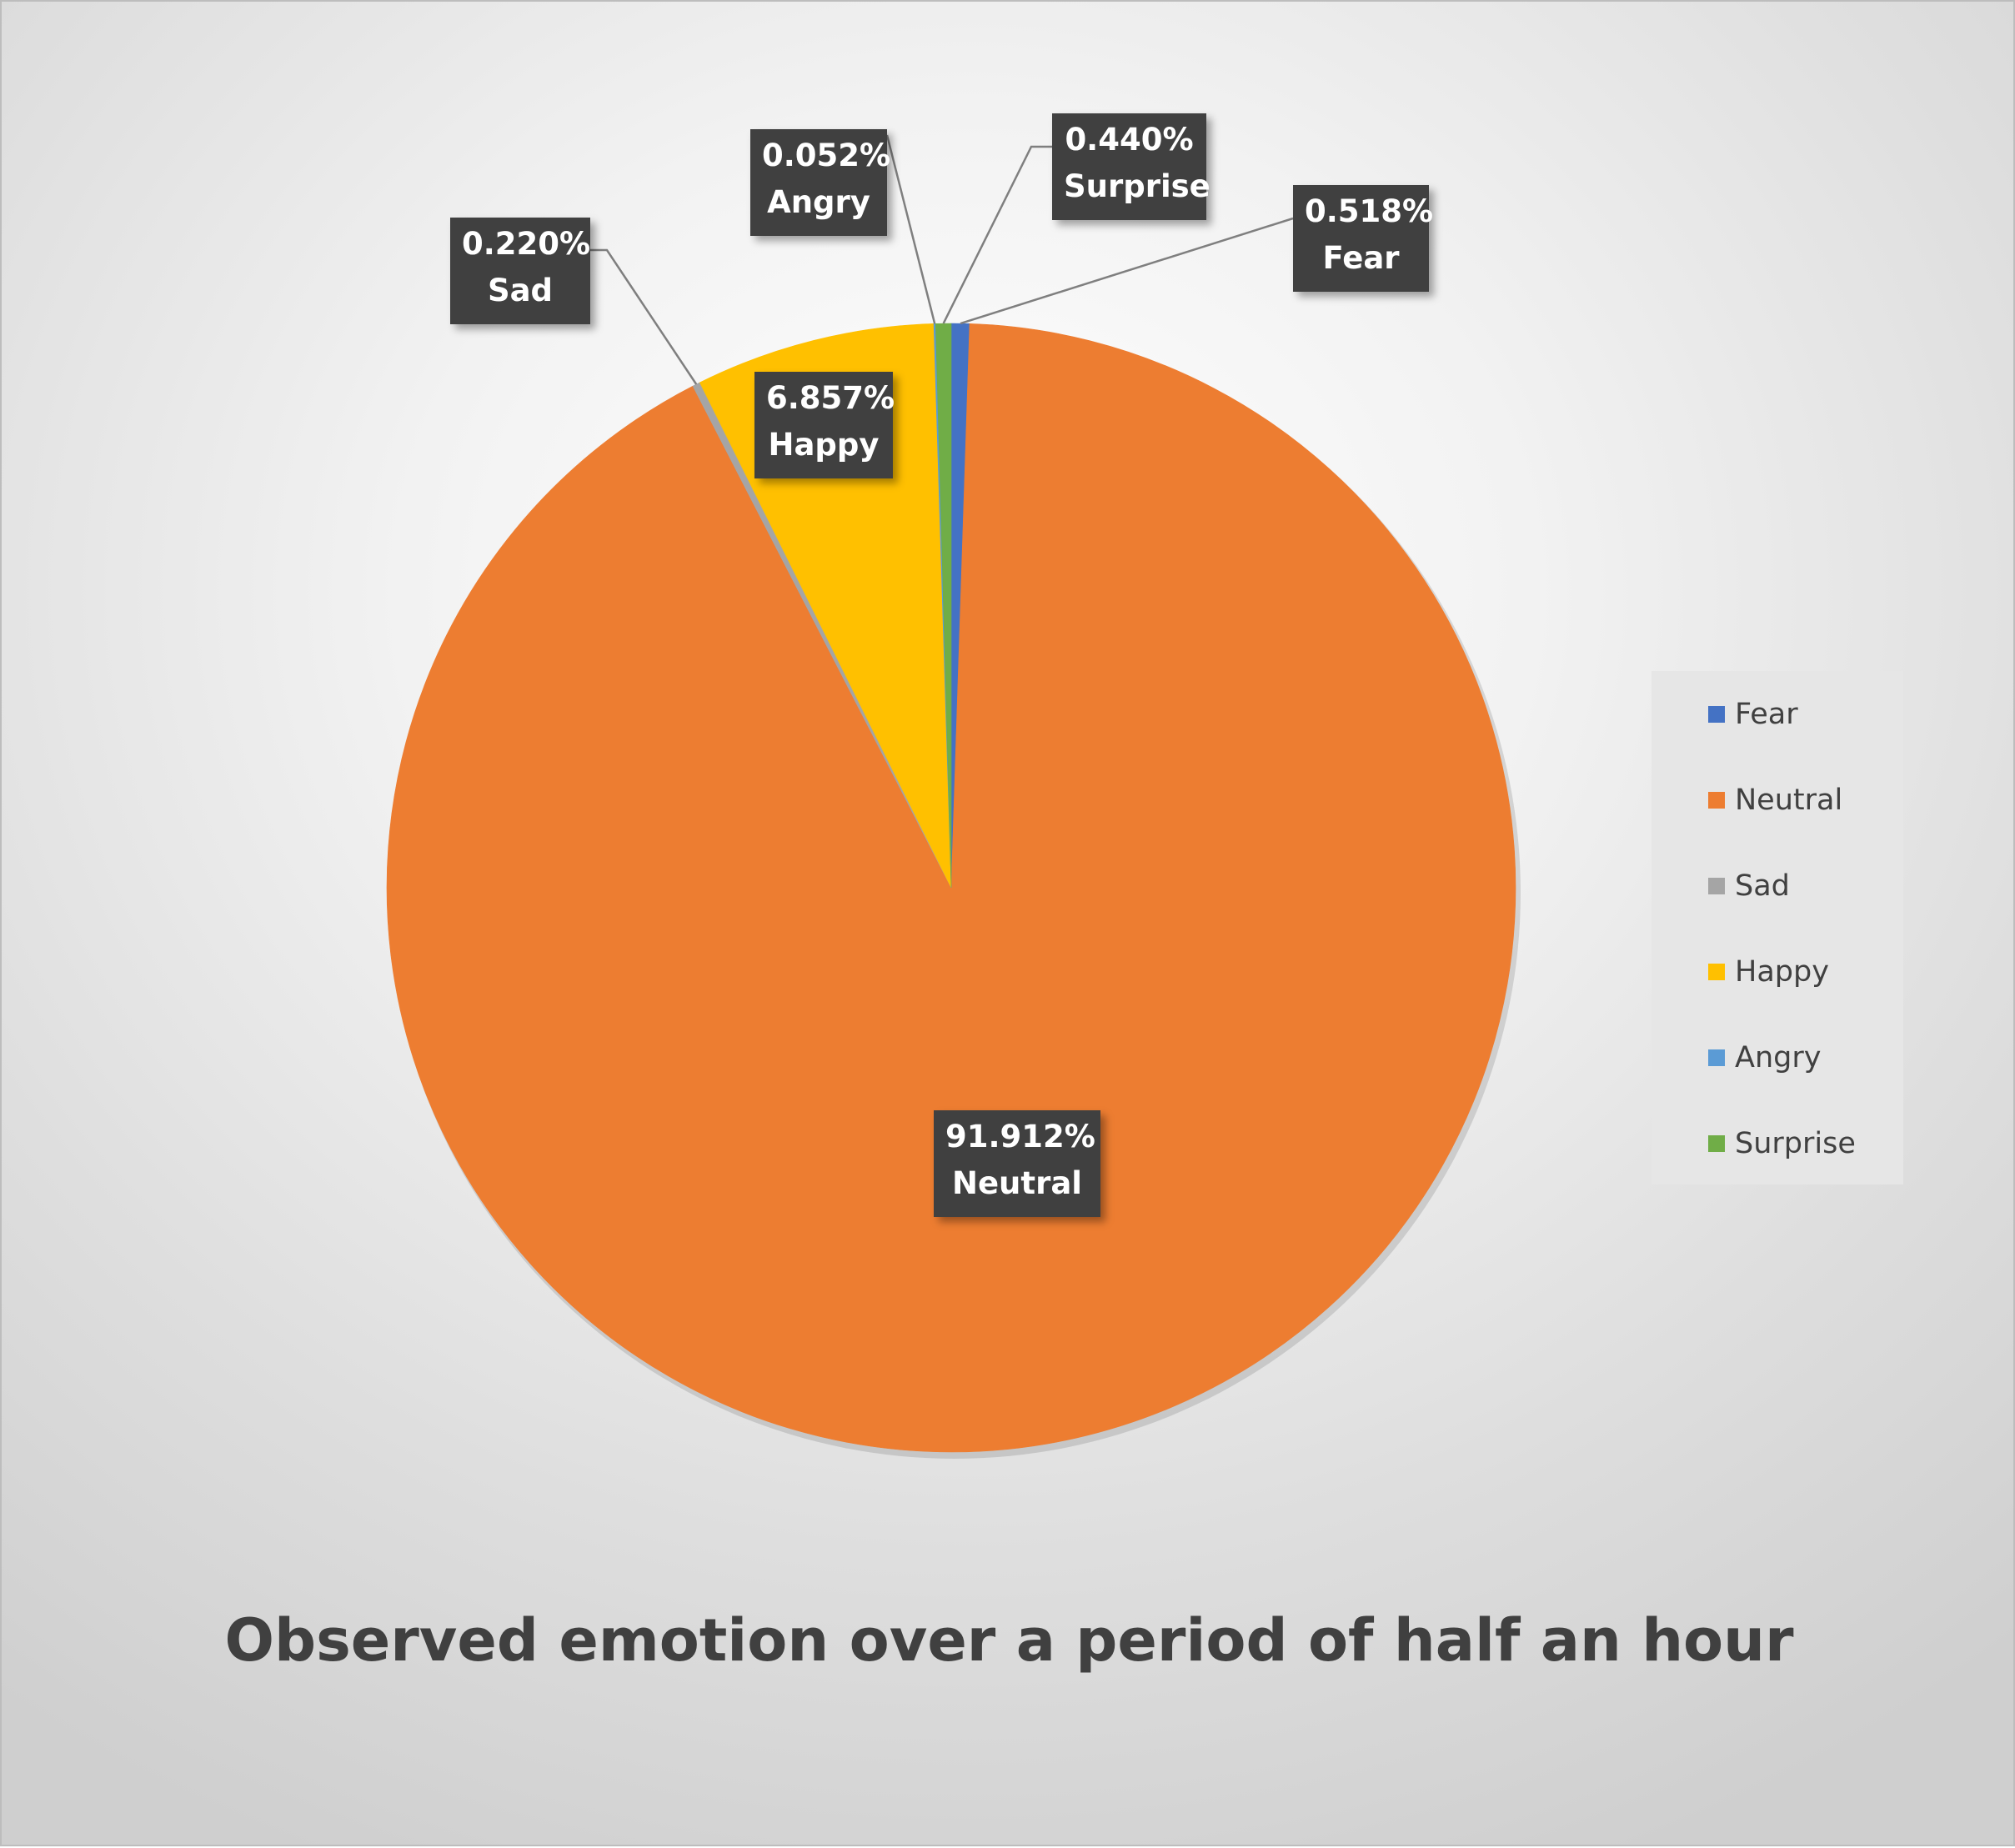 The width and height of the screenshot is (2015, 1848). I want to click on data-label-value: 6.857%, so click(830, 398).